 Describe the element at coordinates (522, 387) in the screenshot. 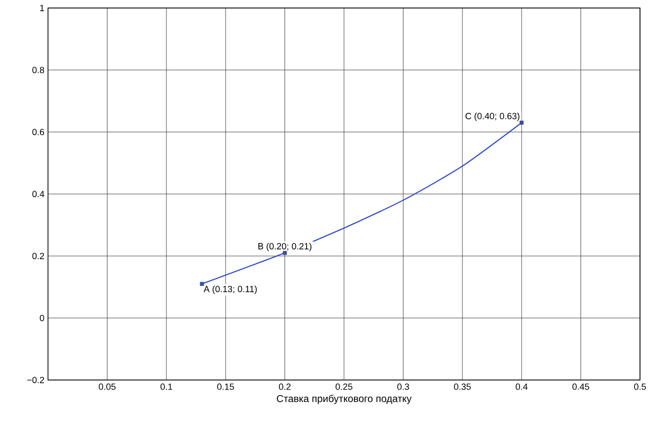

I see `x-tick-label: 0.4` at that location.